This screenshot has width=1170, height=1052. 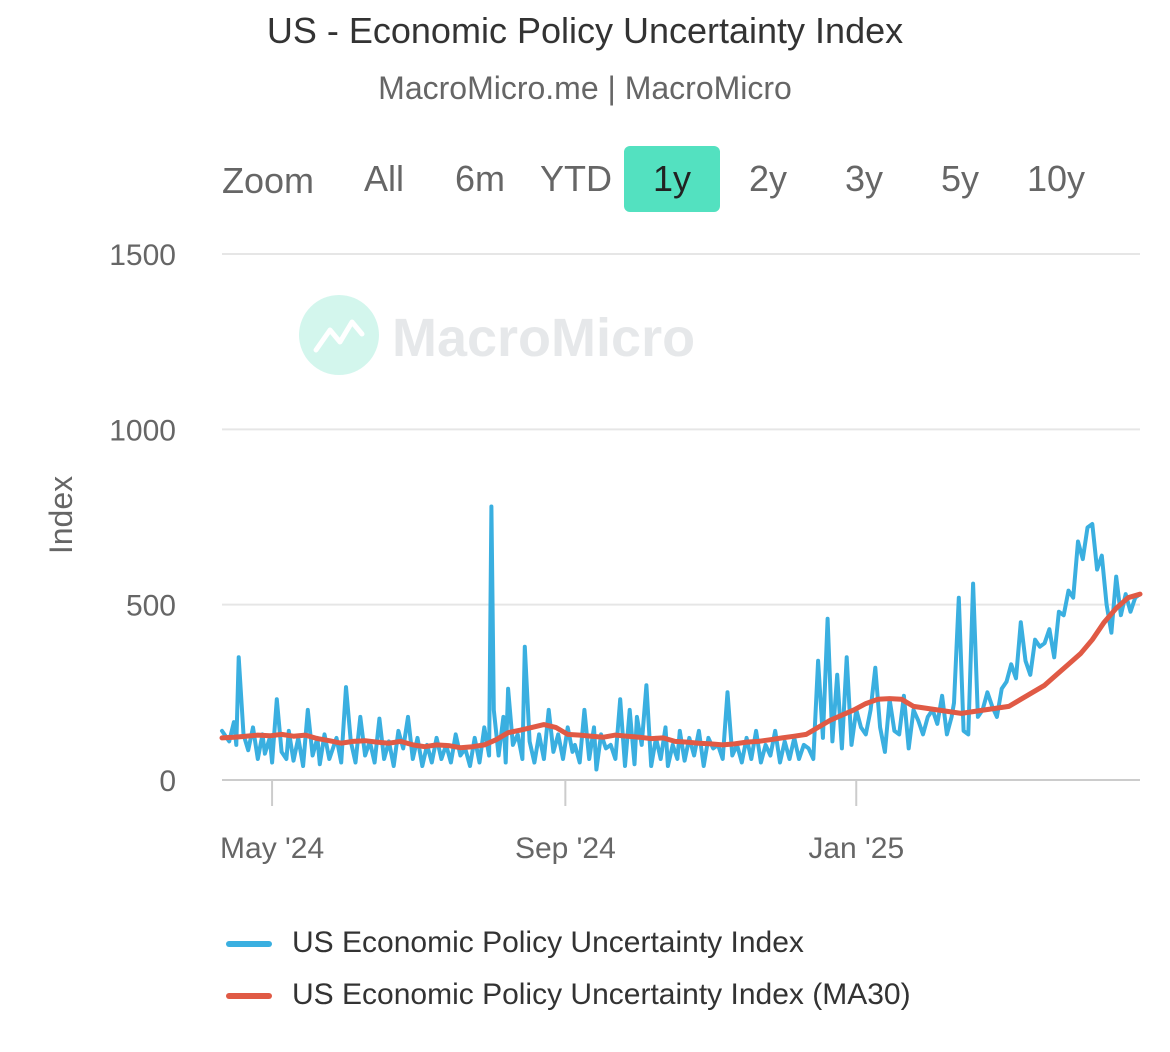 I want to click on macromicro-logo-icon, so click(x=339, y=335).